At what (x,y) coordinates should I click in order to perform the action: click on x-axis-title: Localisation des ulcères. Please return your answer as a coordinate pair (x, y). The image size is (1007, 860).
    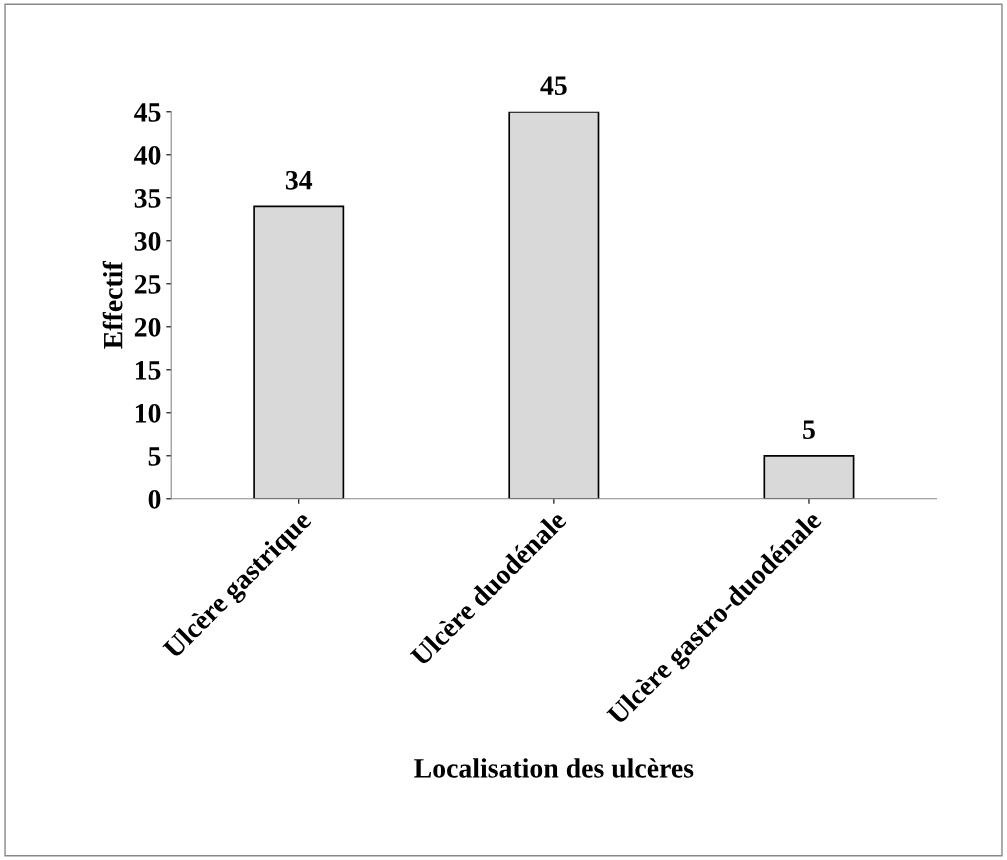
    Looking at the image, I should click on (554, 768).